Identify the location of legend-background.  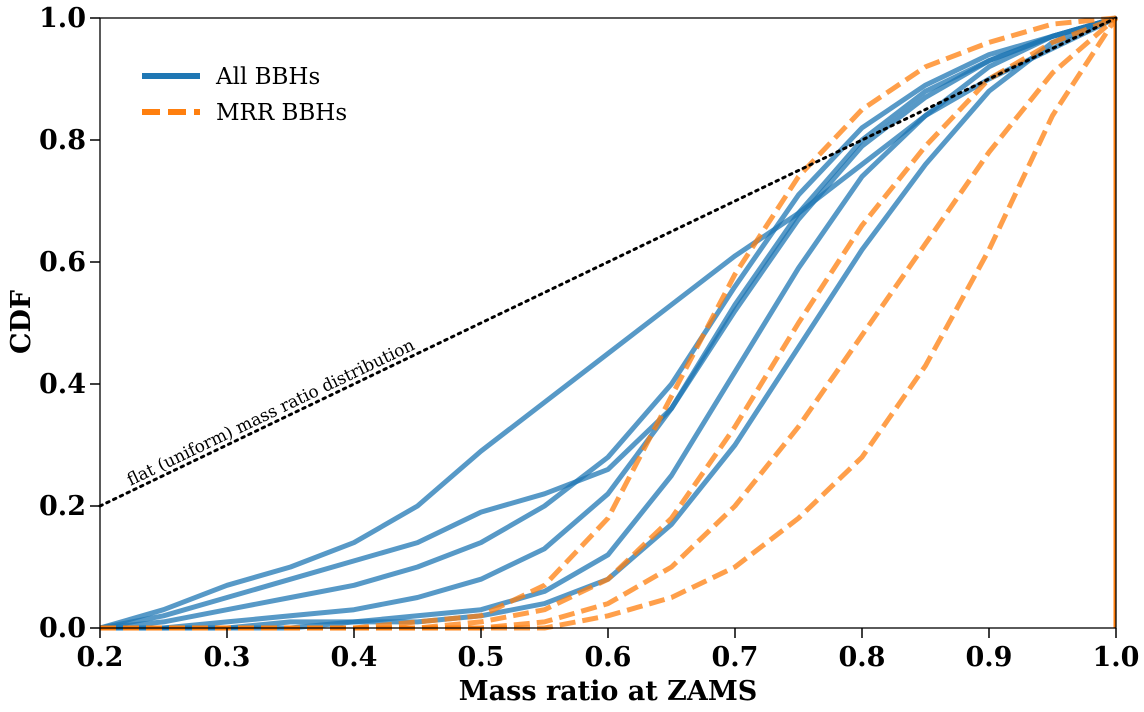
(248, 94).